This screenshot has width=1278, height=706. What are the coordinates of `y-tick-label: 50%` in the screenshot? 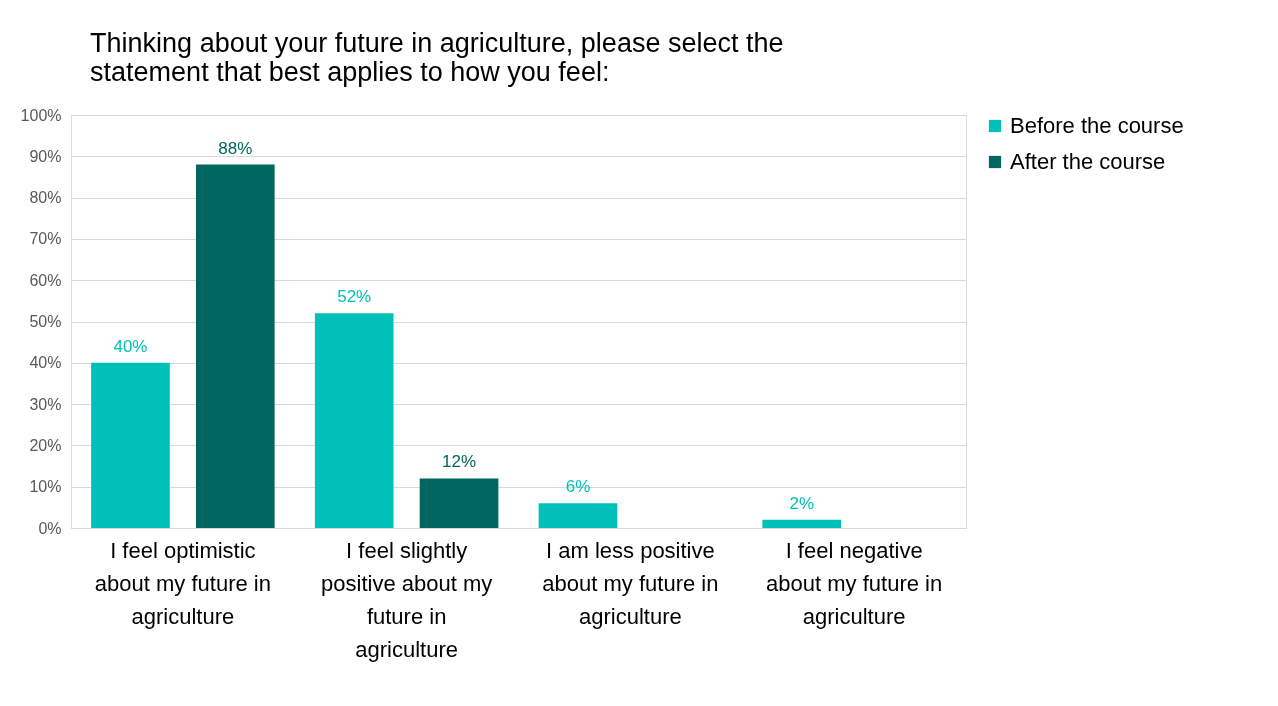 It's located at (45, 321).